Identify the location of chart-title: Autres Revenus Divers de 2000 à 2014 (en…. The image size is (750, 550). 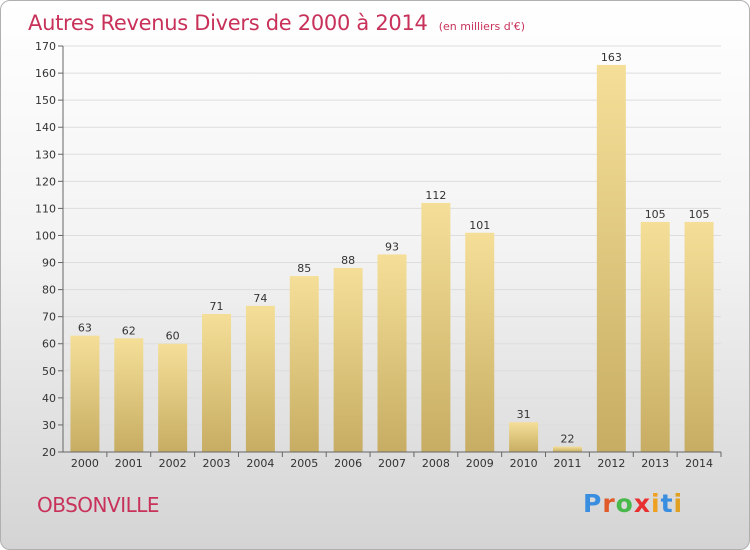
(276, 23).